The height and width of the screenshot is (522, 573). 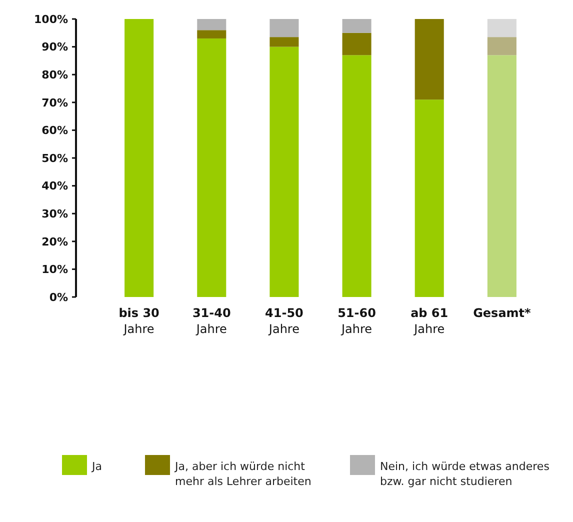 I want to click on y-tick-label: 0%, so click(x=58, y=297).